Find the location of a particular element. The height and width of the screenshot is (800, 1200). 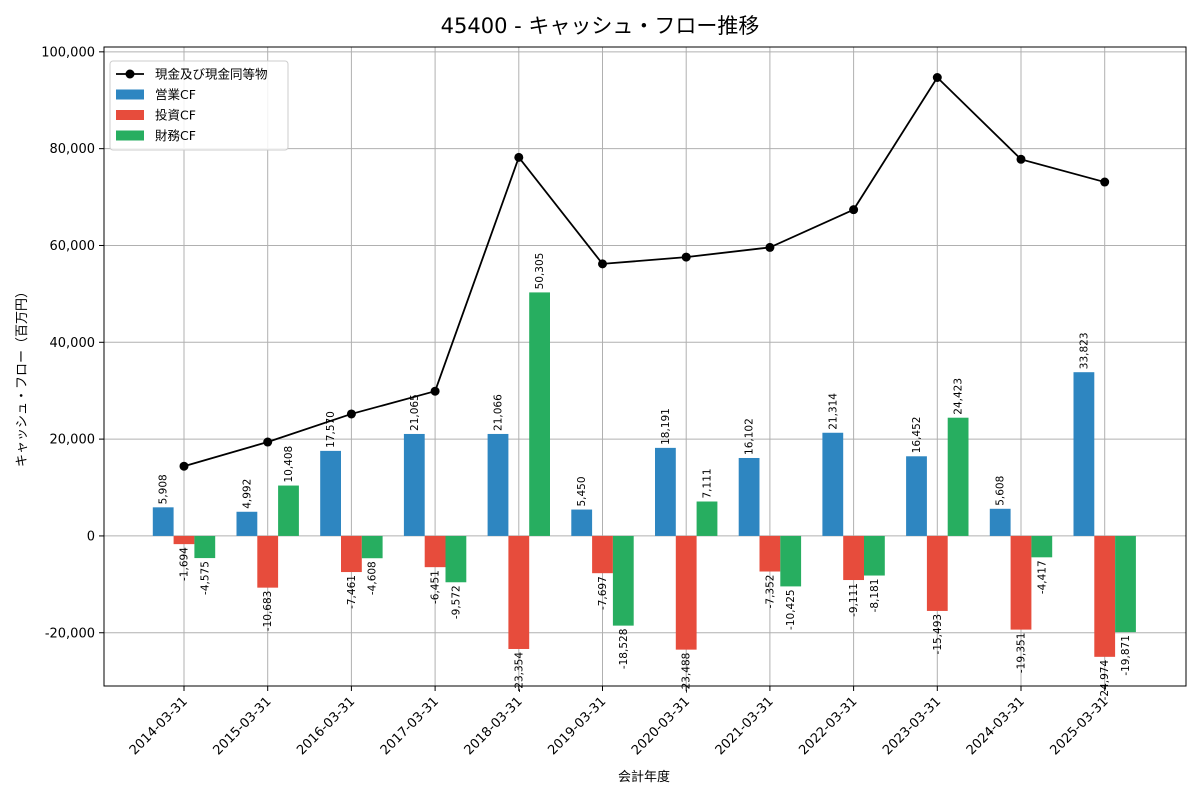

bar-投資CF-2021-03-31 is located at coordinates (770, 553).